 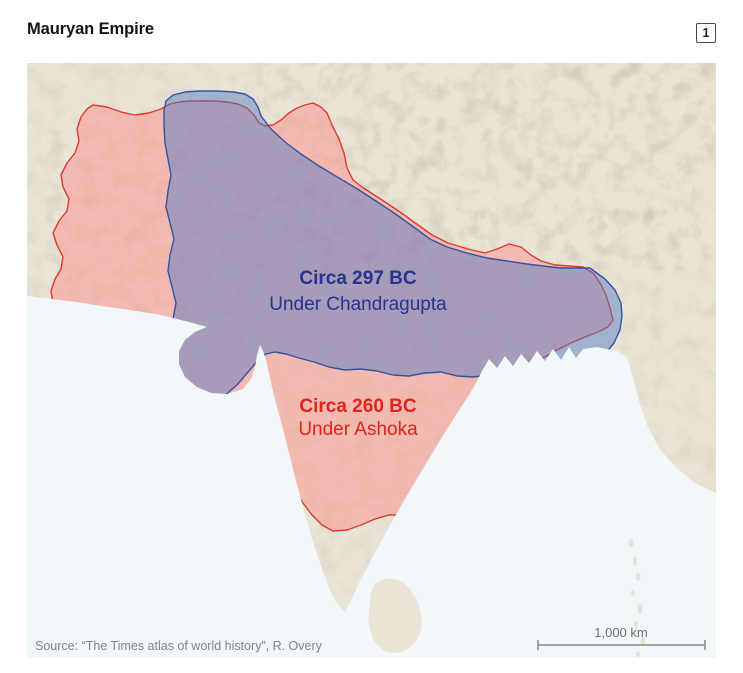 What do you see at coordinates (358, 278) in the screenshot?
I see `label-chandragupta-period: Circa 297 BC` at bounding box center [358, 278].